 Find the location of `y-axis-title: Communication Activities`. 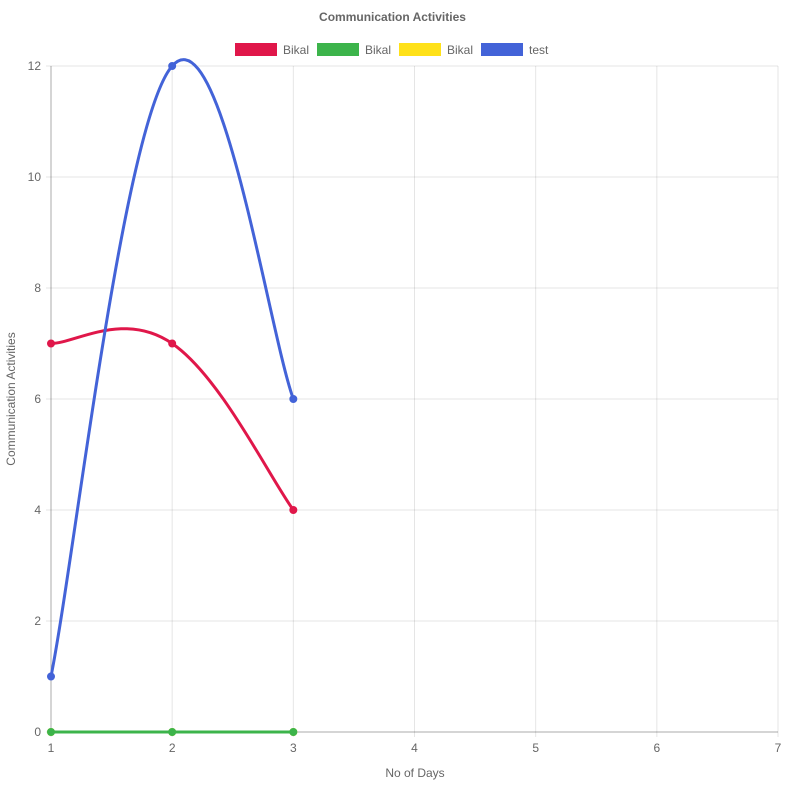

y-axis-title: Communication Activities is located at coordinates (11, 398).